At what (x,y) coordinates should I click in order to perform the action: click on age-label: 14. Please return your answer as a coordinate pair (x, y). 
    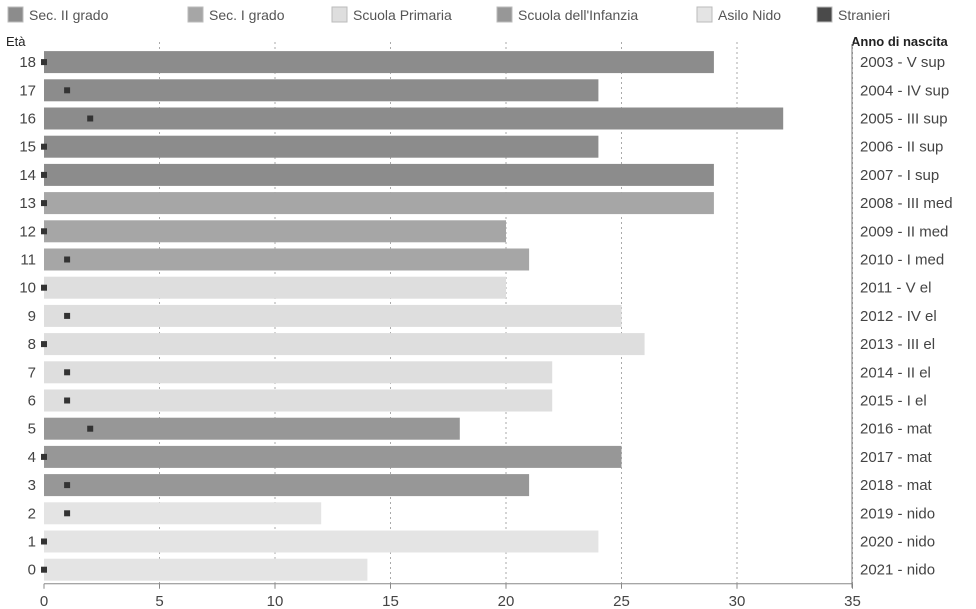
    Looking at the image, I should click on (27, 175).